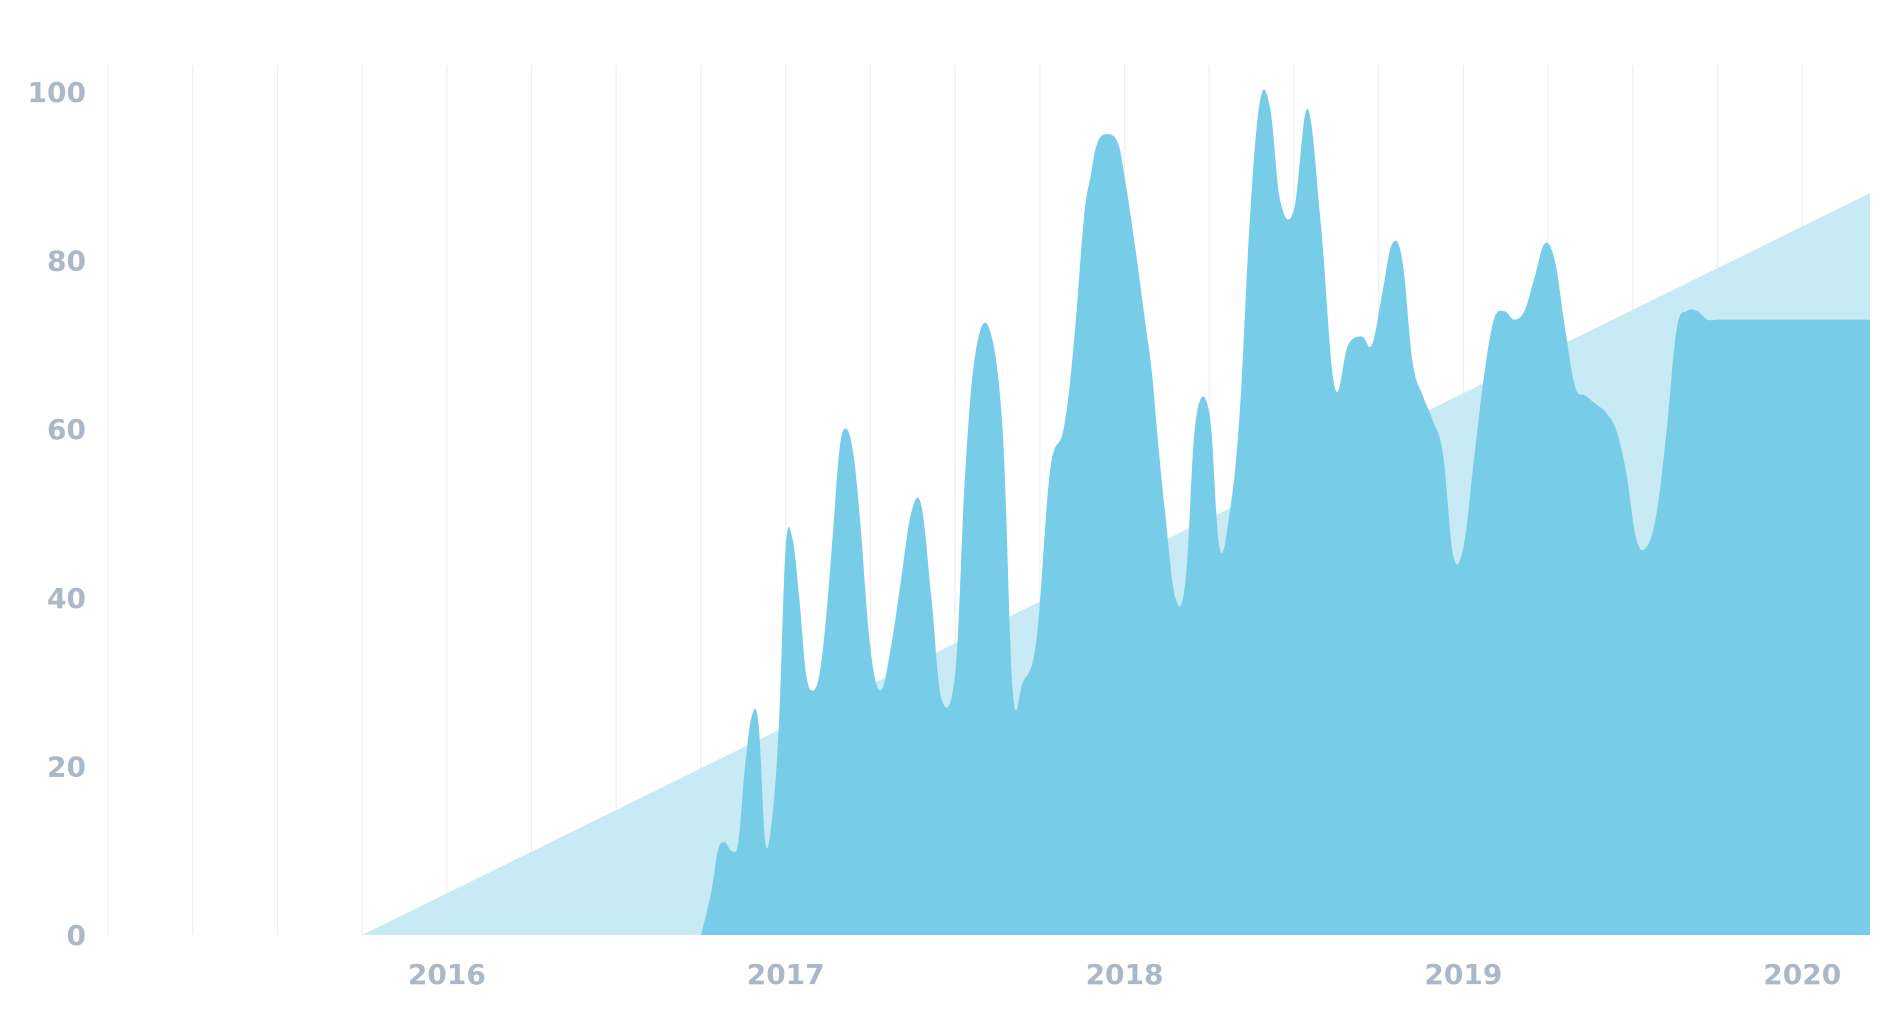 The width and height of the screenshot is (1900, 1014). I want to click on x-tick-label: 2020, so click(1802, 974).